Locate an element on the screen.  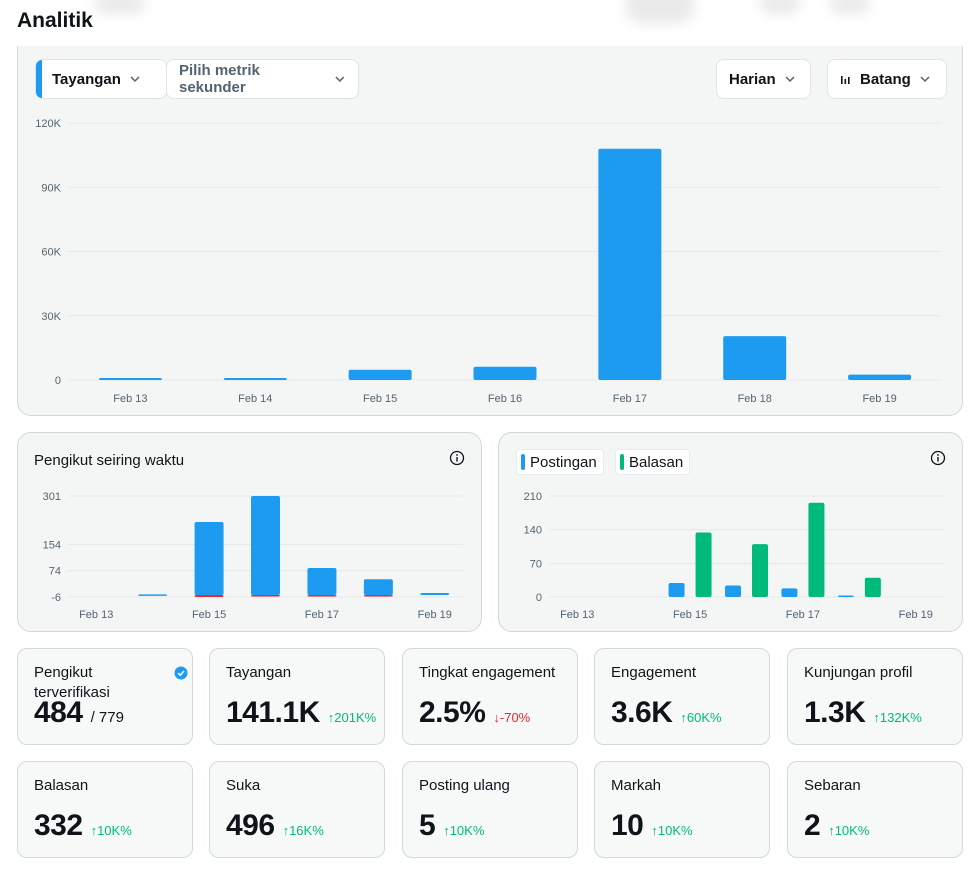
legend-posts: Postingan is located at coordinates (560, 462).